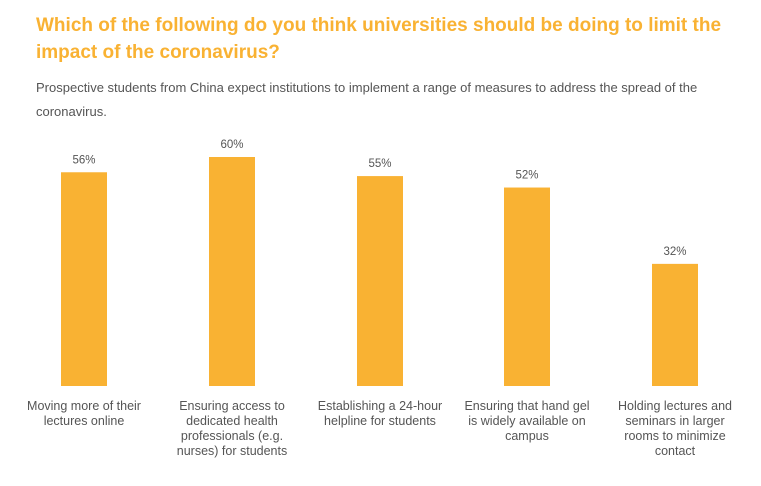 This screenshot has height=486, width=761. I want to click on value-label-2: 60%, so click(231, 145).